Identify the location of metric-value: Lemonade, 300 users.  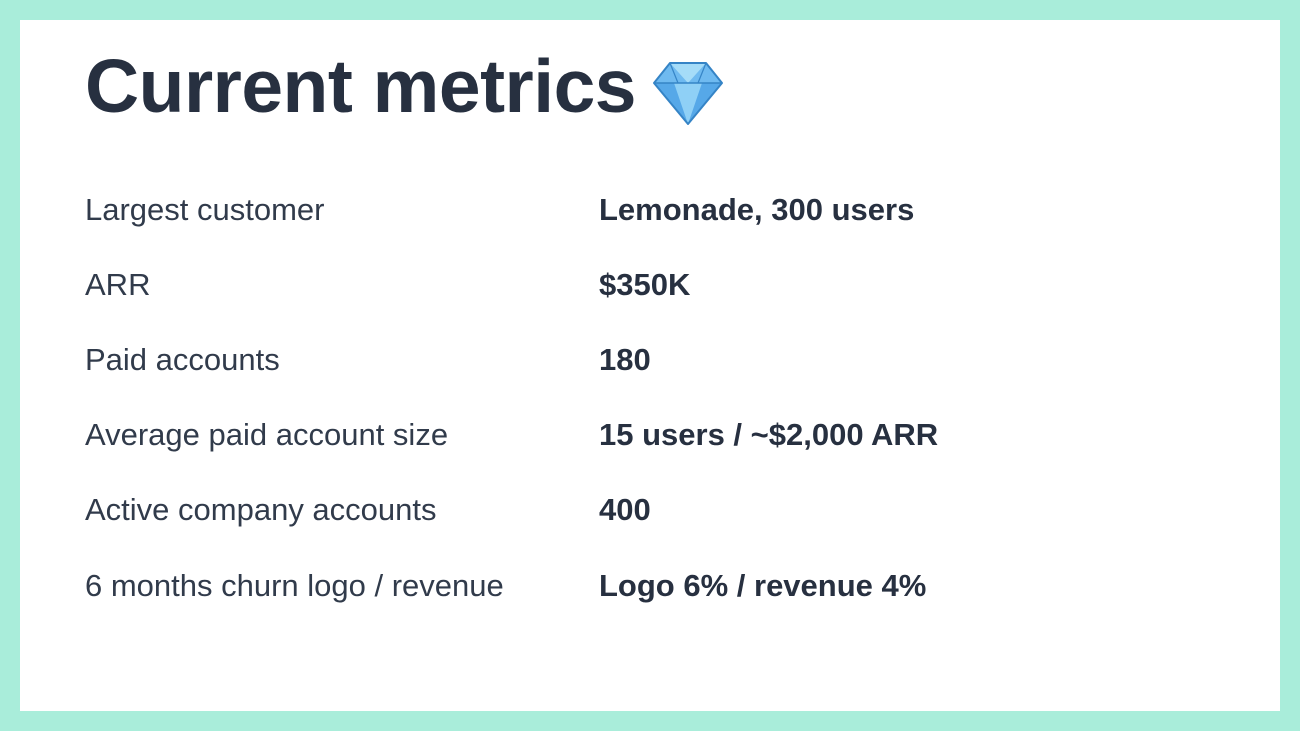
(757, 209).